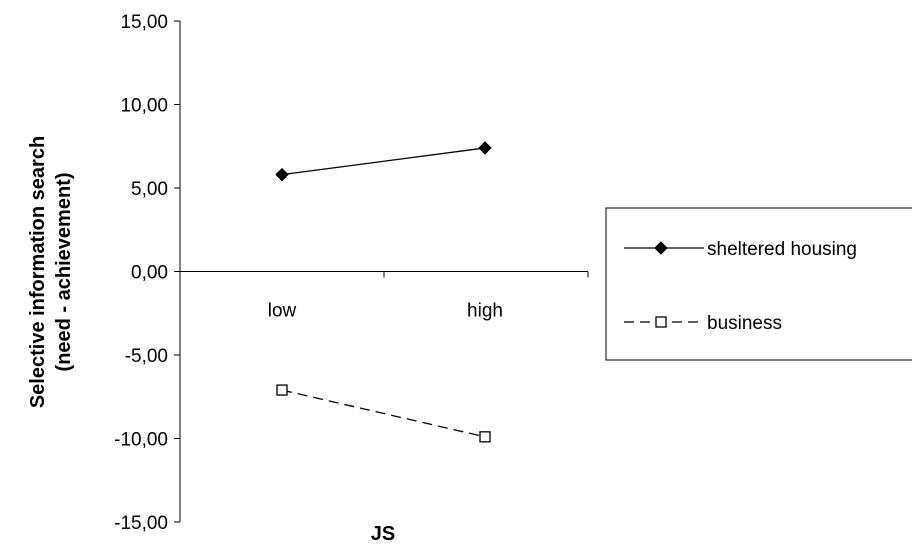  I want to click on legend-box, so click(758, 284).